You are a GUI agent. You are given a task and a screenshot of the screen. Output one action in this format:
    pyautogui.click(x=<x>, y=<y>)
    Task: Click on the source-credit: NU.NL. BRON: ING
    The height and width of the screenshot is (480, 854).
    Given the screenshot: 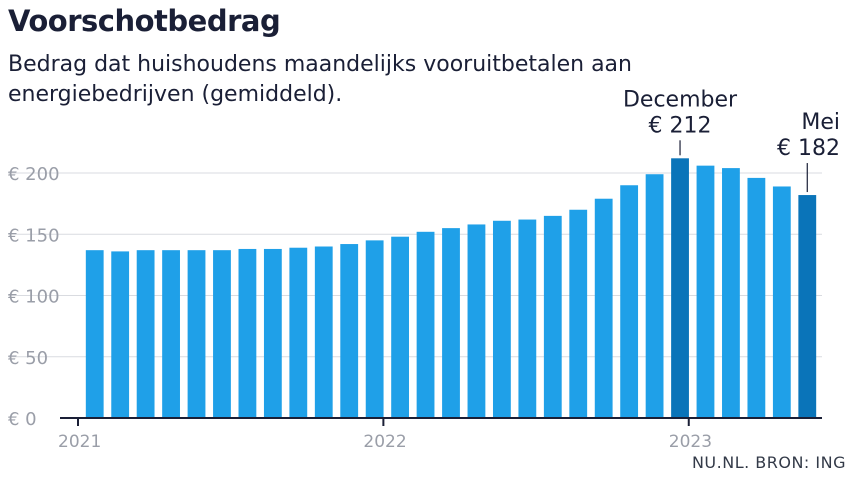 What is the action you would take?
    pyautogui.click(x=768, y=462)
    